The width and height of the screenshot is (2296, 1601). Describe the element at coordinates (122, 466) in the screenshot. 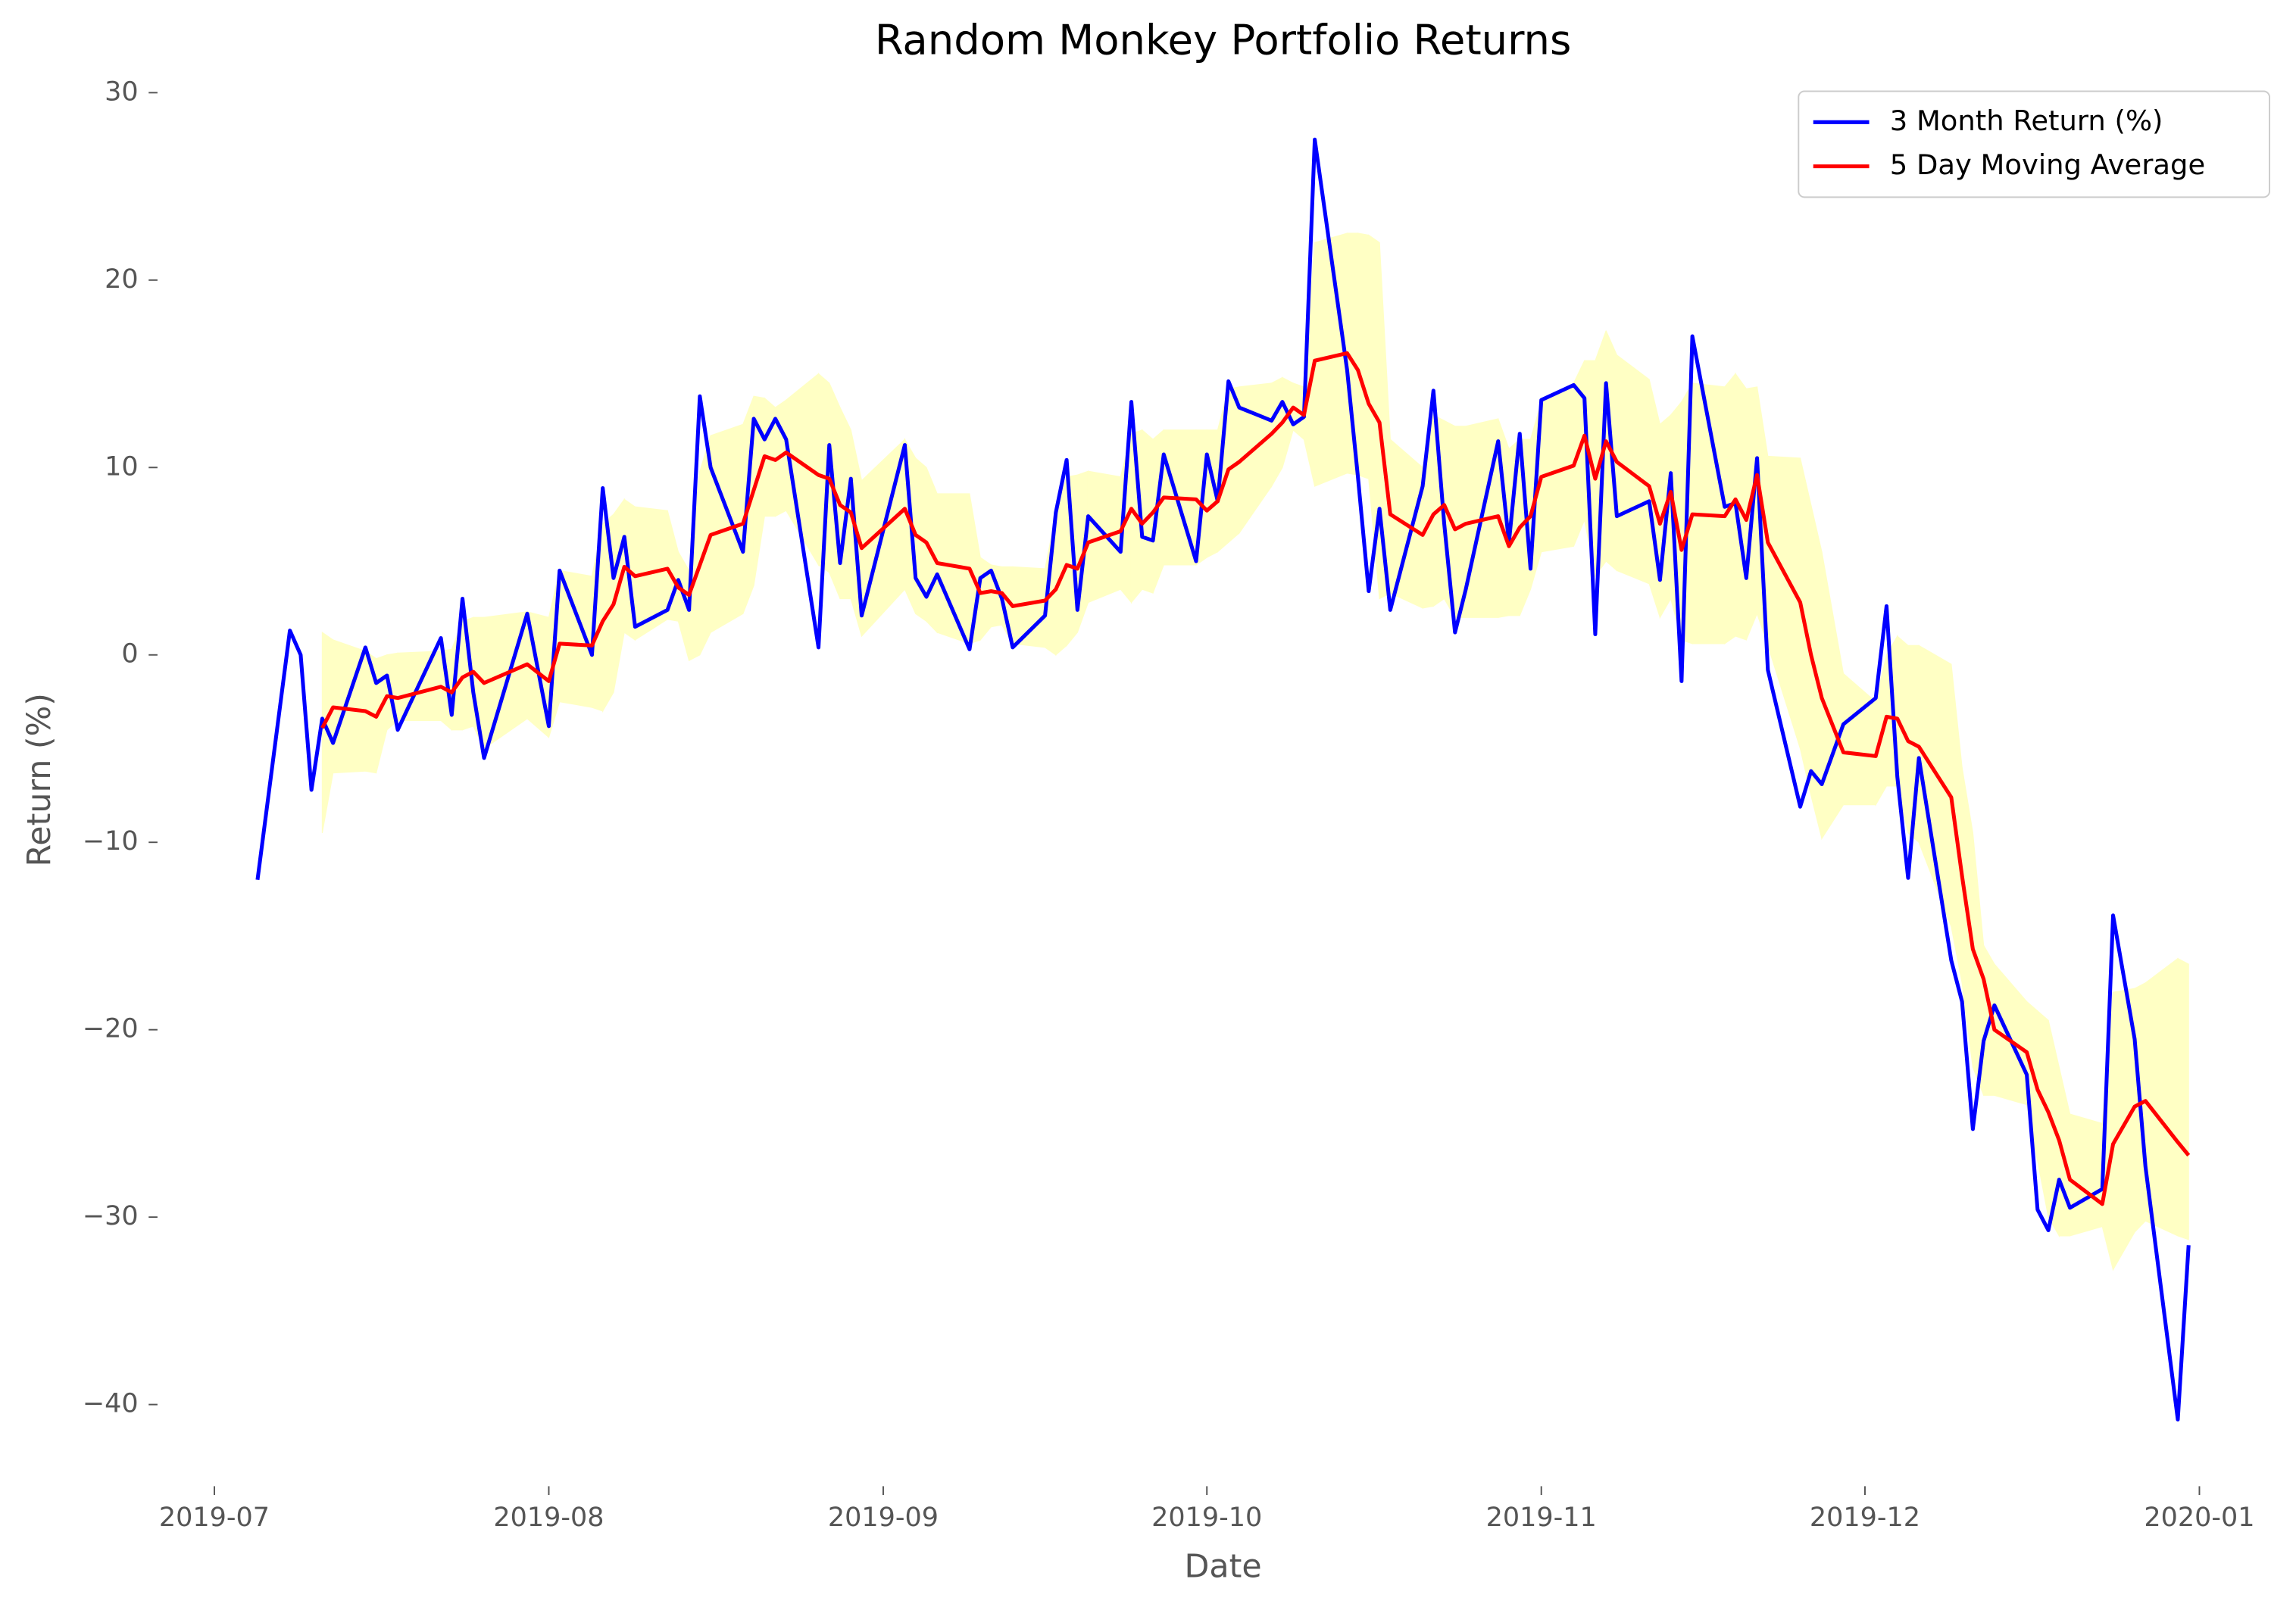

I see `y-tick-label: 10` at that location.